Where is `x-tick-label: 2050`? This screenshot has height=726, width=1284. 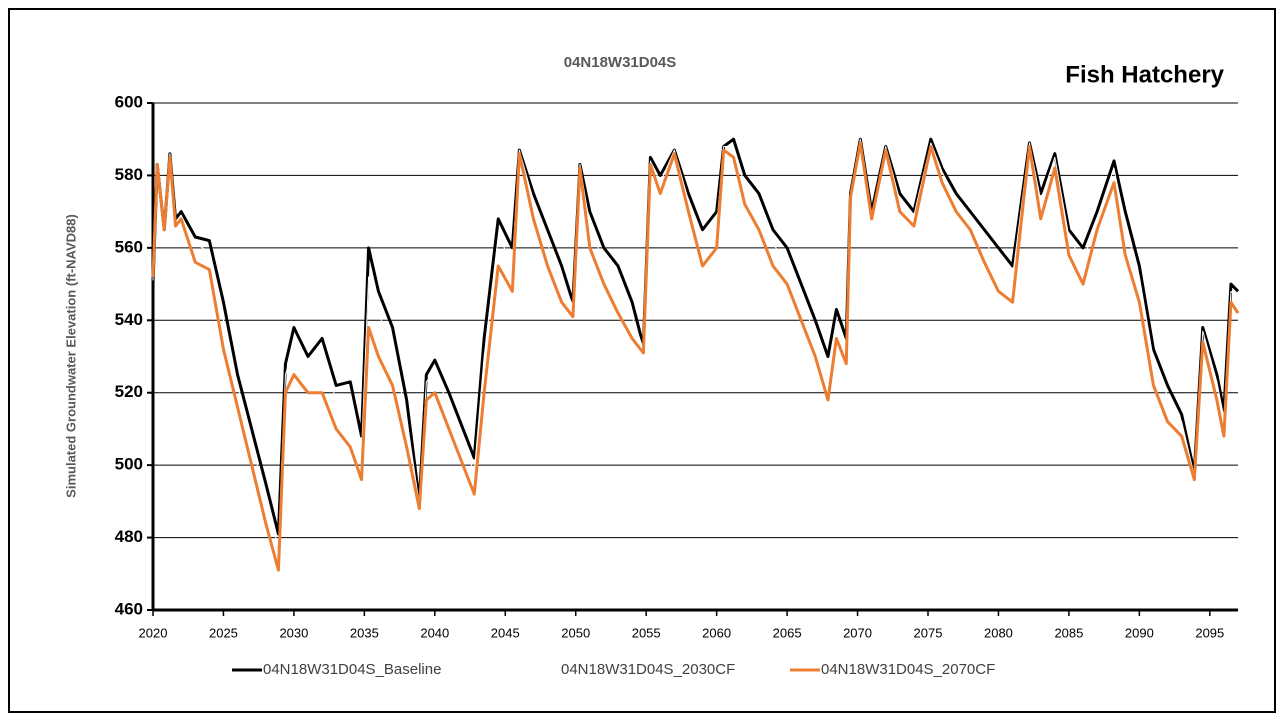 x-tick-label: 2050 is located at coordinates (575, 632).